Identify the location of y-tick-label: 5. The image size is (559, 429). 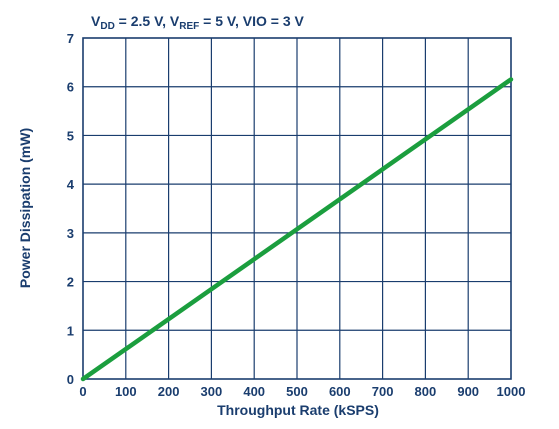
(70, 135).